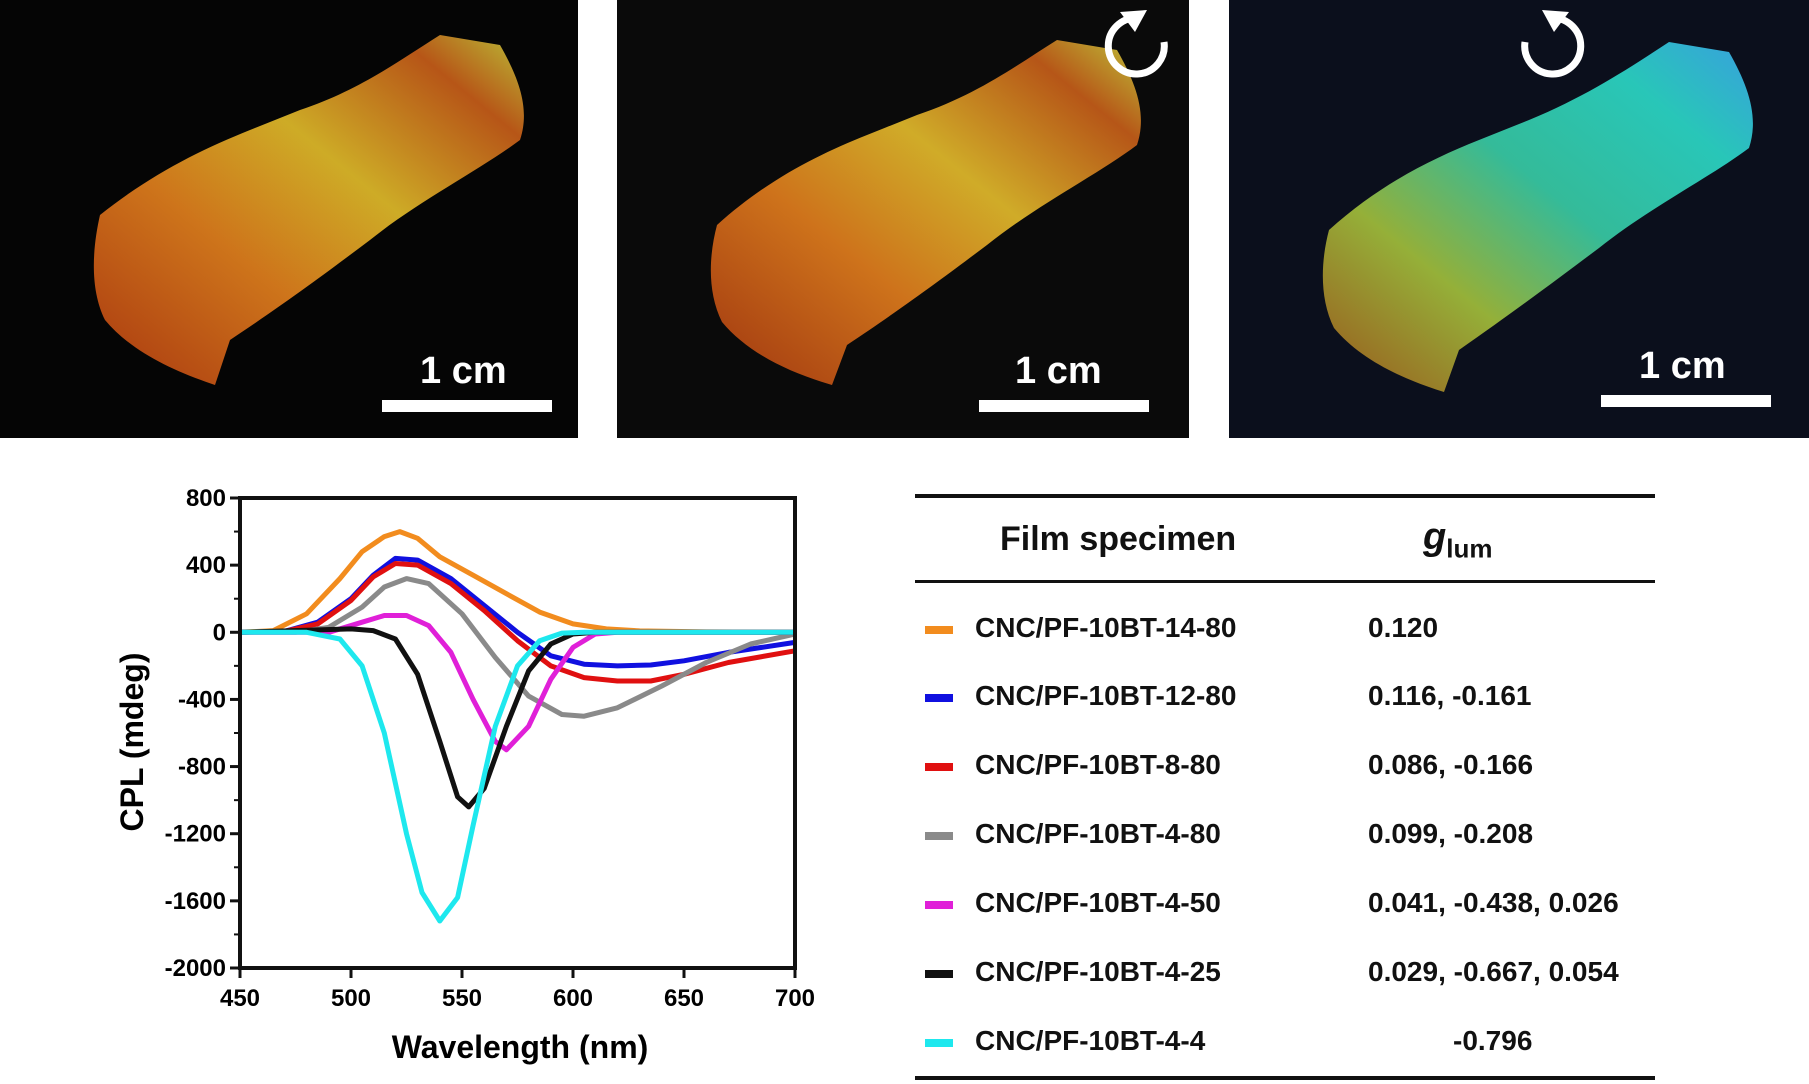 The width and height of the screenshot is (1809, 1084). Describe the element at coordinates (132, 742) in the screenshot. I see `y-axis-label: CPL (mdeg)` at that location.